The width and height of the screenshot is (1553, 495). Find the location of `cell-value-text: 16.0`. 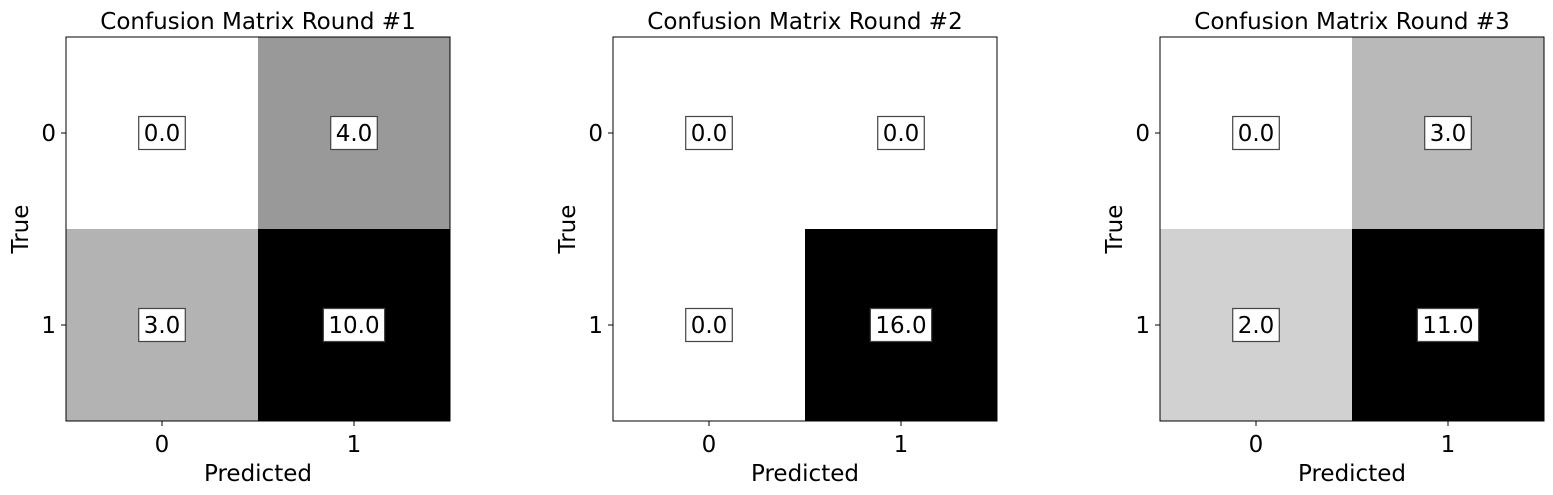

cell-value-text: 16.0 is located at coordinates (900, 326).